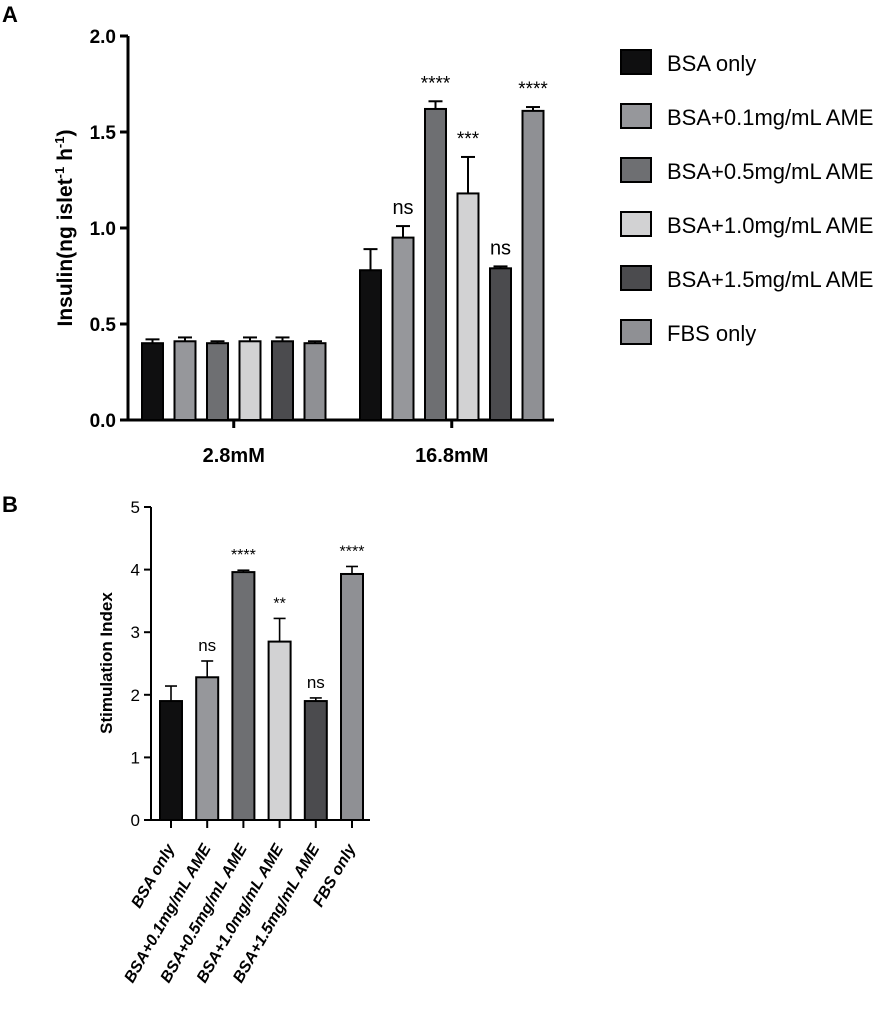  Describe the element at coordinates (279, 603) in the screenshot. I see `chart-b-significance-label: **` at that location.